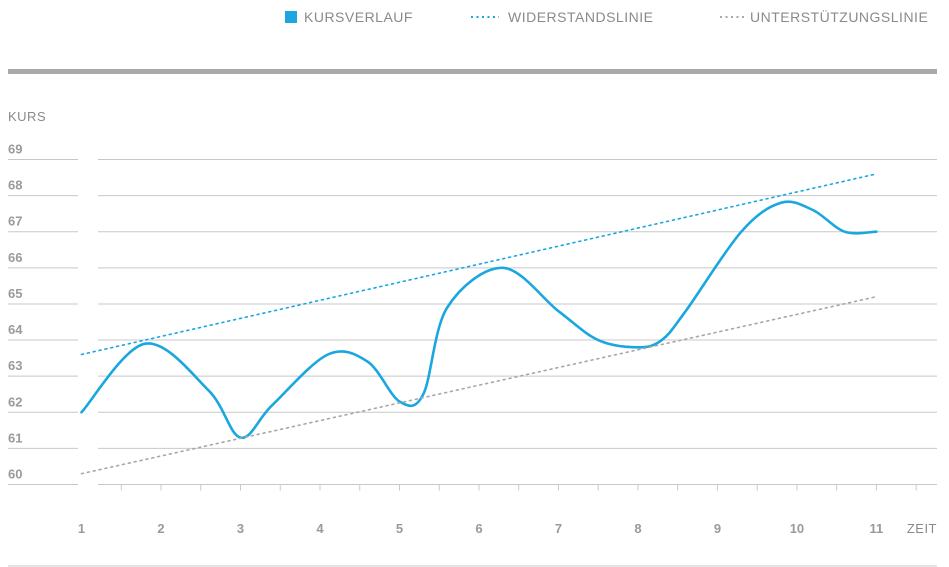  Describe the element at coordinates (240, 528) in the screenshot. I see `x-tick-label: 3` at that location.